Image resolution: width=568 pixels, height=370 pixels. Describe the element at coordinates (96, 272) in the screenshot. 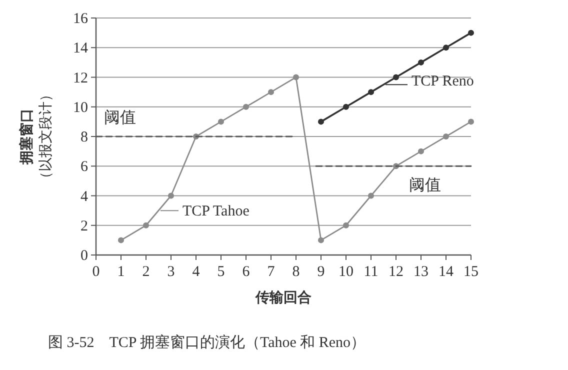

I see `x-tick-label: 0` at that location.